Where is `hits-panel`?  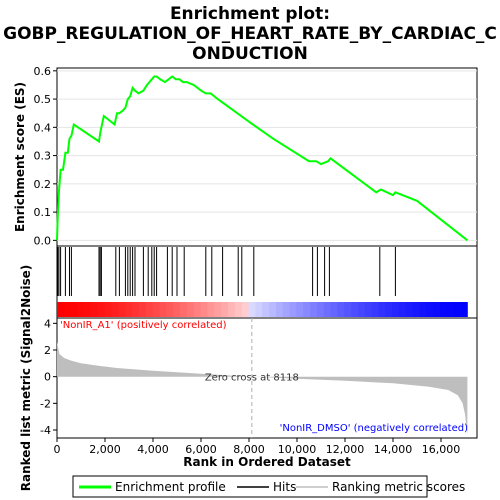 hits-panel is located at coordinates (267, 282).